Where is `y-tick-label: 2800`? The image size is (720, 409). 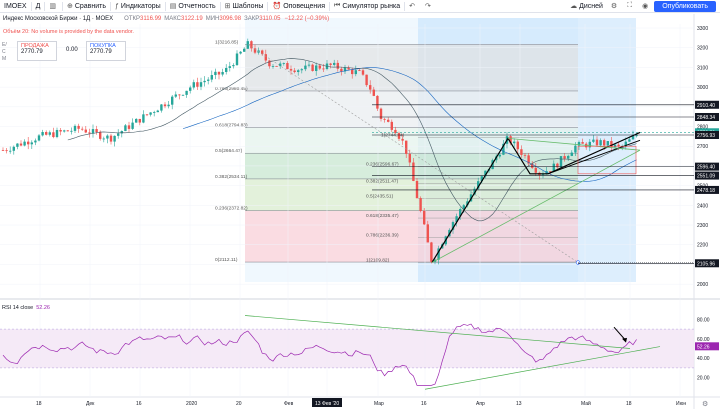
y-tick-label: 2800 is located at coordinates (702, 128).